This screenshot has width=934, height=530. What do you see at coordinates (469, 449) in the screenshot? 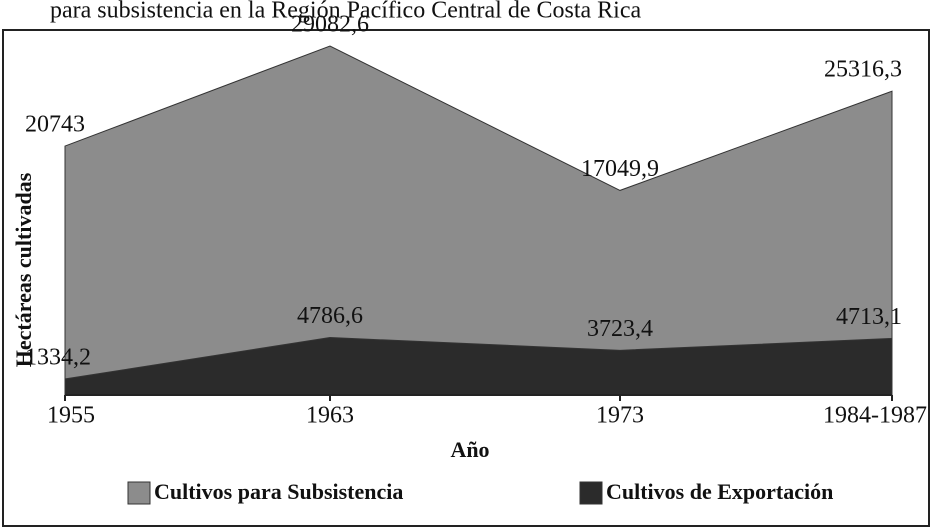
I see `x-axis-label: Año` at bounding box center [469, 449].